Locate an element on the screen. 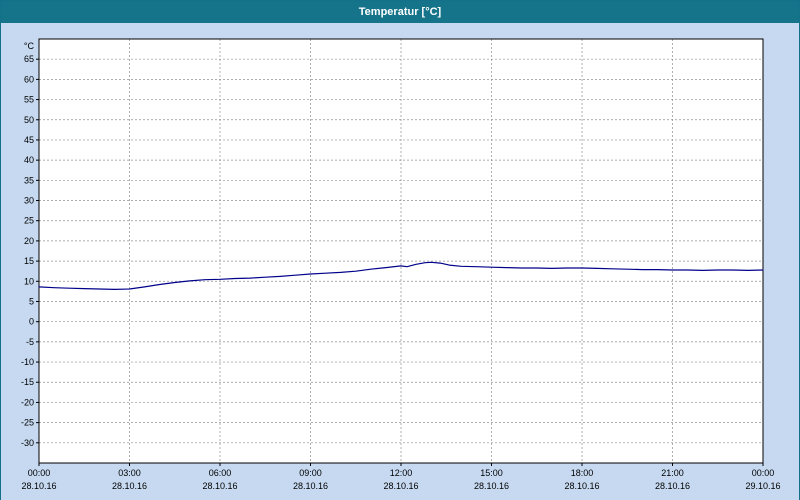  y-tick-label: -30 is located at coordinates (27, 443).